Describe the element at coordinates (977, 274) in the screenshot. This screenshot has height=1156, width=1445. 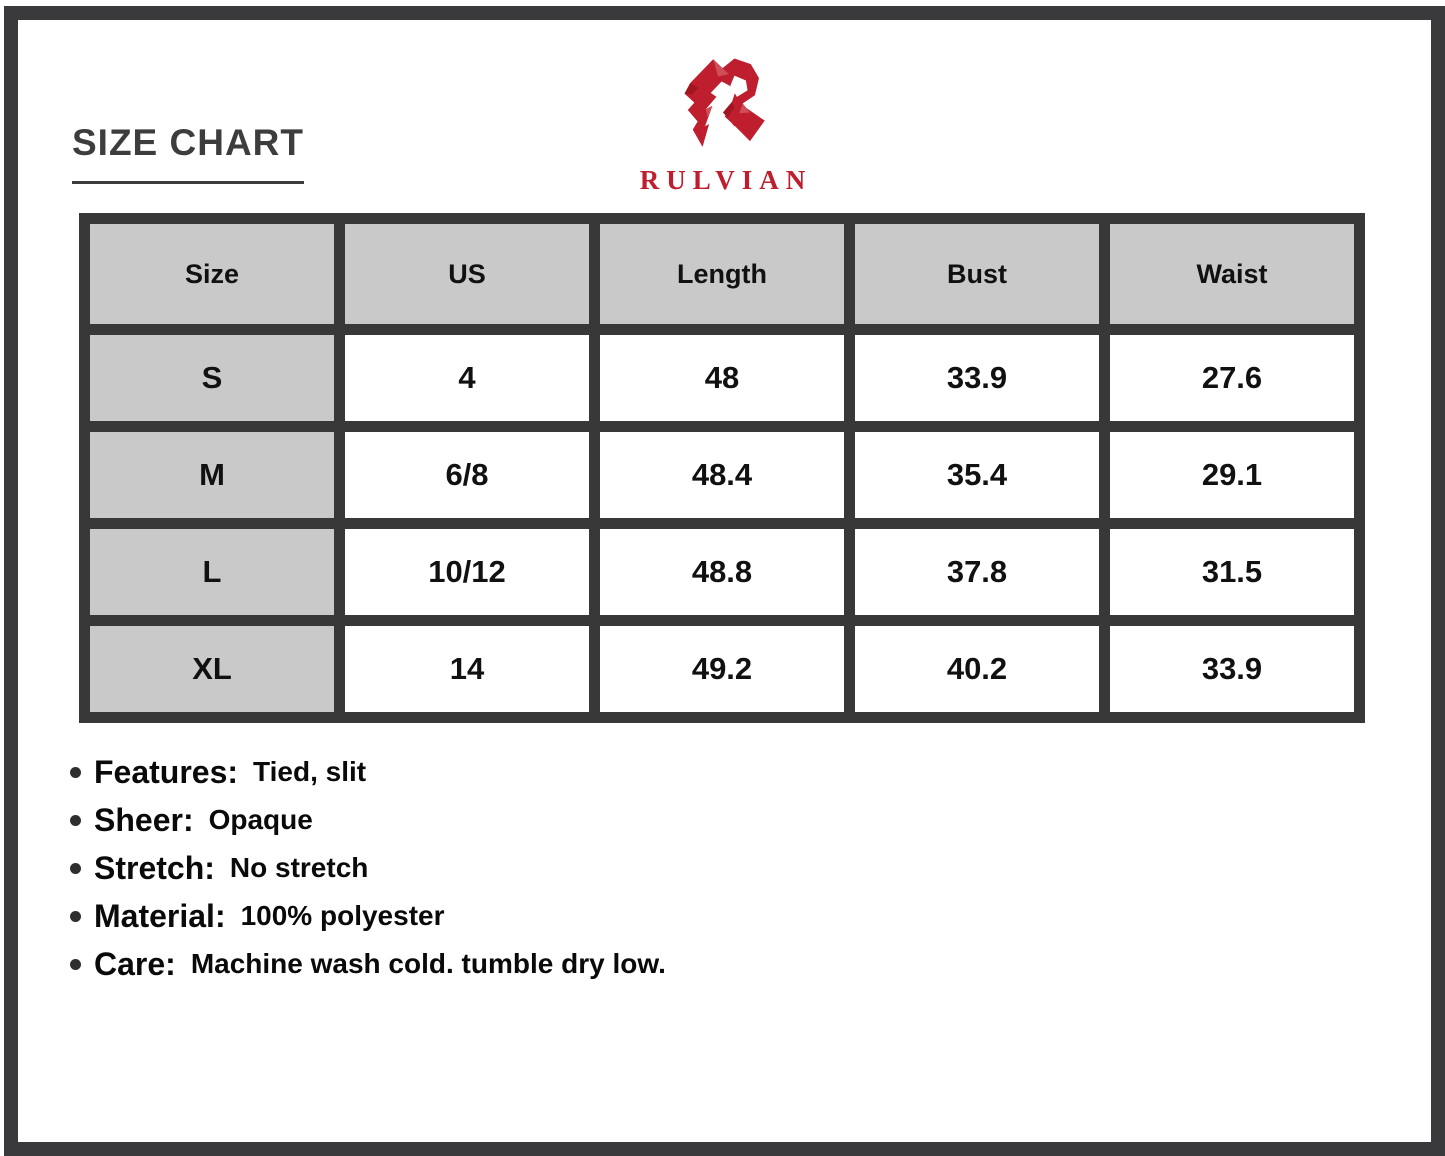
I see `column-header-bust: Bust` at that location.